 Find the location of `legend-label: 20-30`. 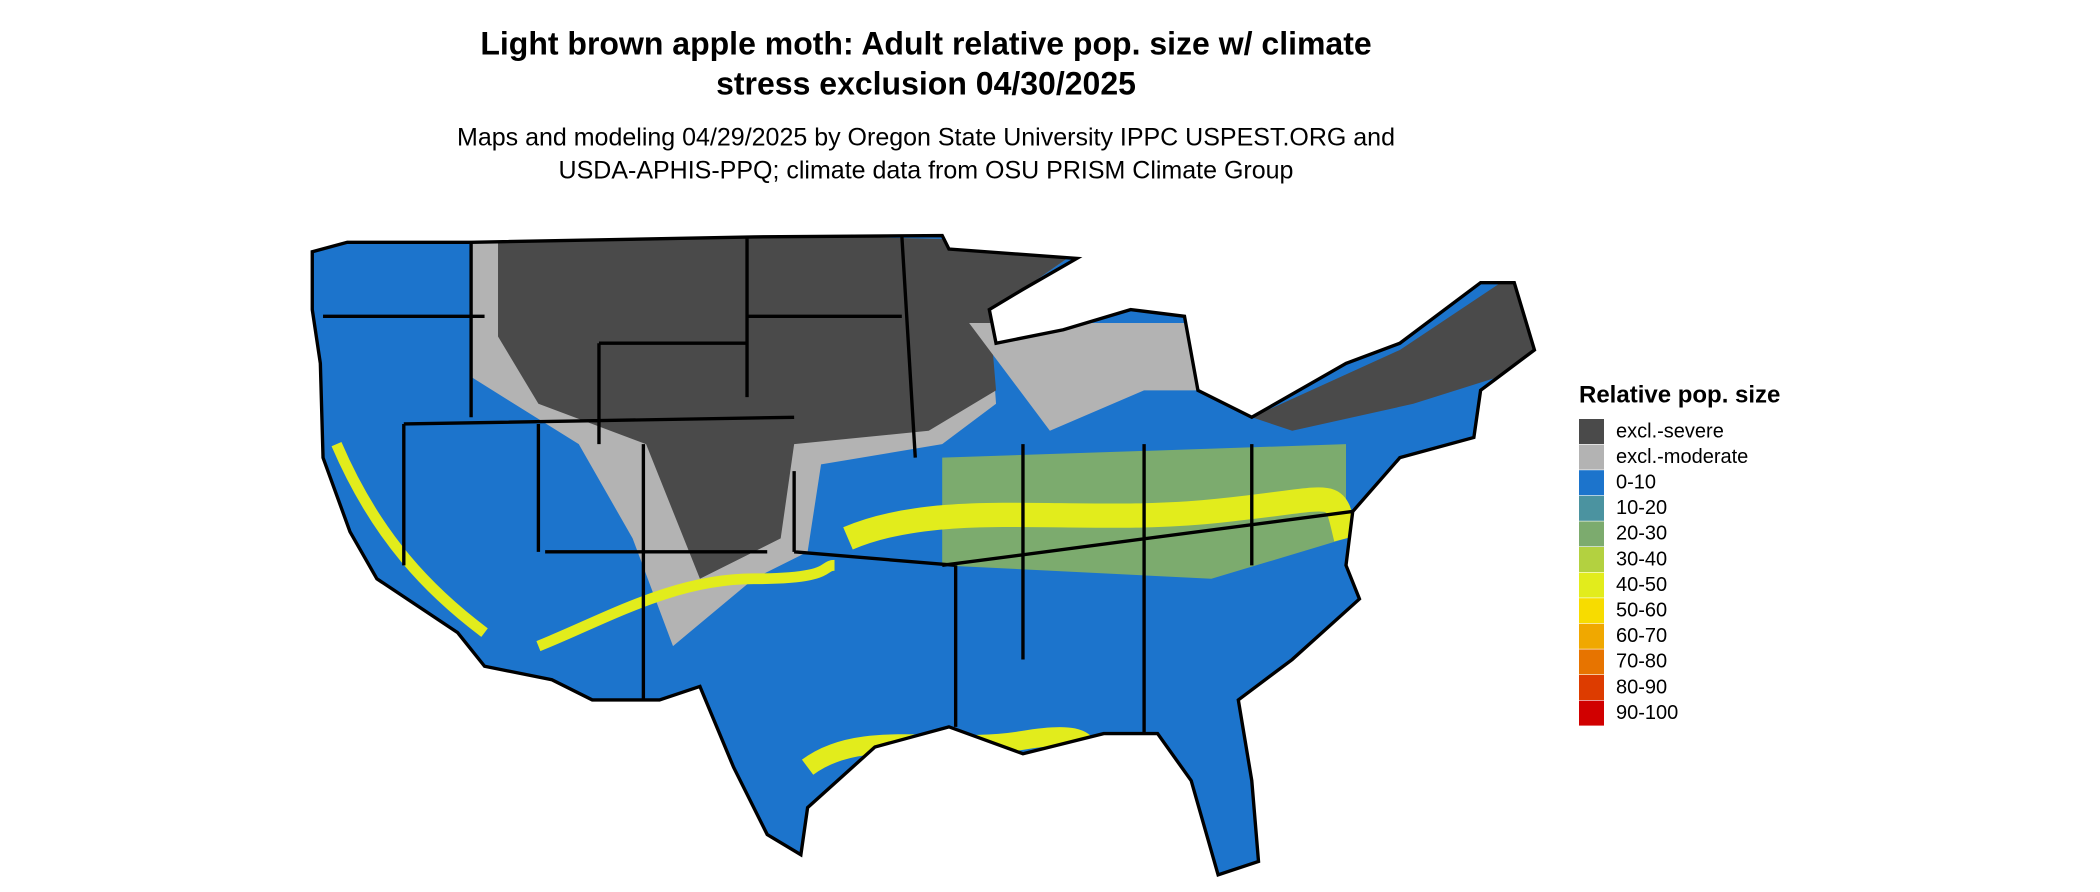

legend-label: 20-30 is located at coordinates (1641, 534).